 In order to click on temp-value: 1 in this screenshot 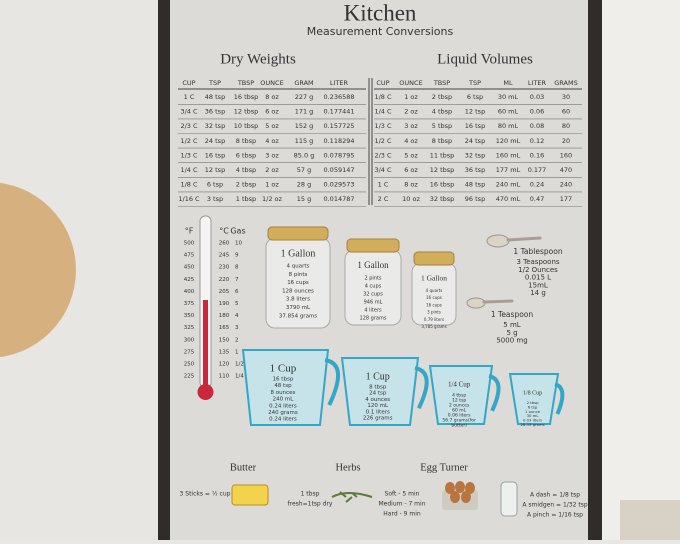, I will do `click(237, 352)`.